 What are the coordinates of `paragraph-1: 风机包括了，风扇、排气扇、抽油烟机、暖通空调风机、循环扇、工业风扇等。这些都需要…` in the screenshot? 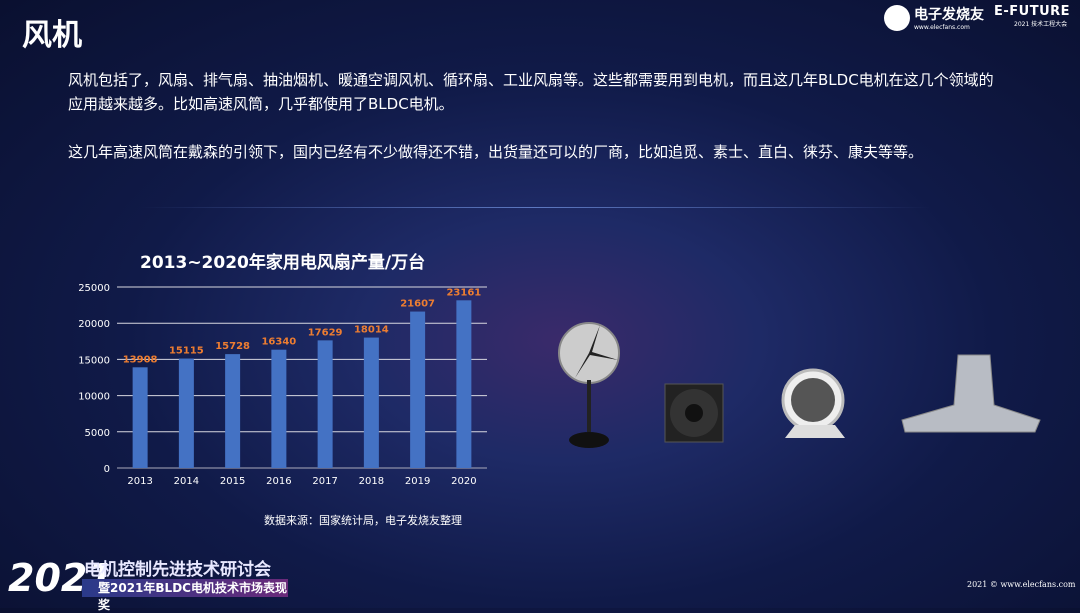 It's located at (531, 92).